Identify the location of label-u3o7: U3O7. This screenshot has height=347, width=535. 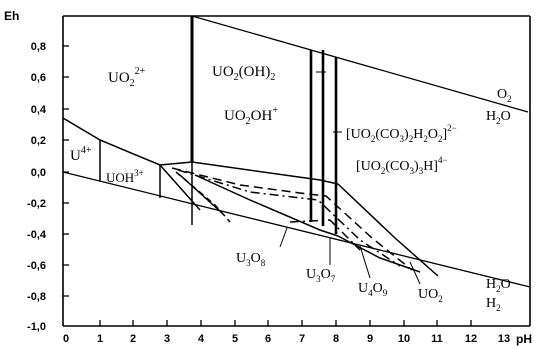
(321, 275).